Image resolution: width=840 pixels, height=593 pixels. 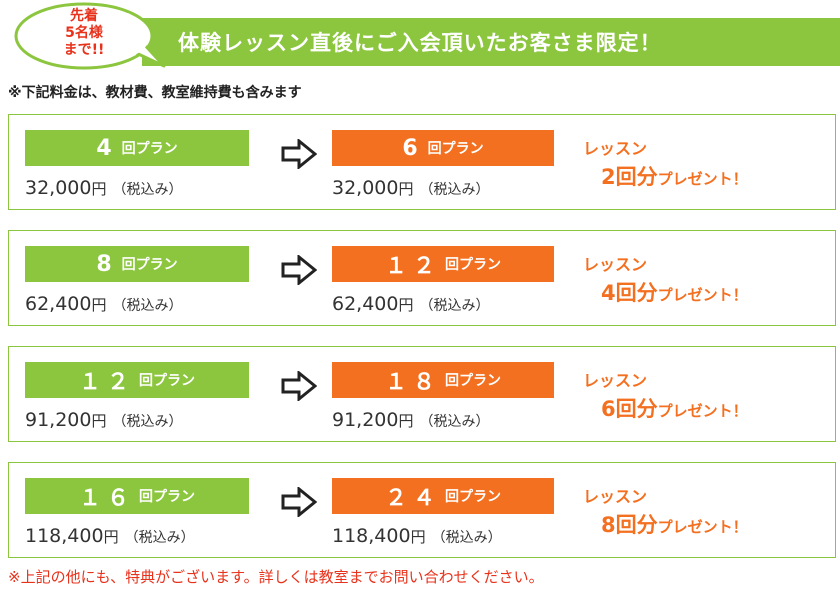 I want to click on plan-to-number: １２, so click(x=412, y=266).